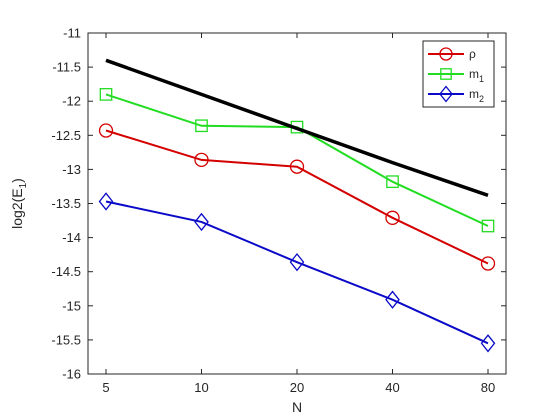 Image resolution: width=560 pixels, height=420 pixels. Describe the element at coordinates (66, 203) in the screenshot. I see `y-tick-label: -13.5` at that location.